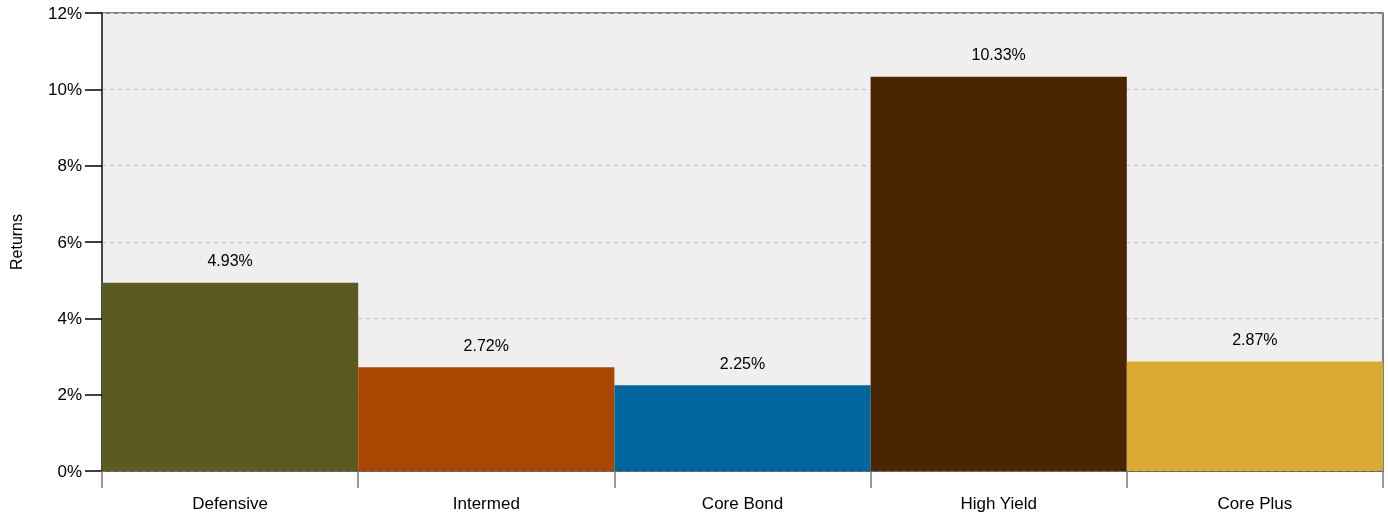 The height and width of the screenshot is (521, 1388). What do you see at coordinates (998, 503) in the screenshot?
I see `x-tick-label: High Yield` at bounding box center [998, 503].